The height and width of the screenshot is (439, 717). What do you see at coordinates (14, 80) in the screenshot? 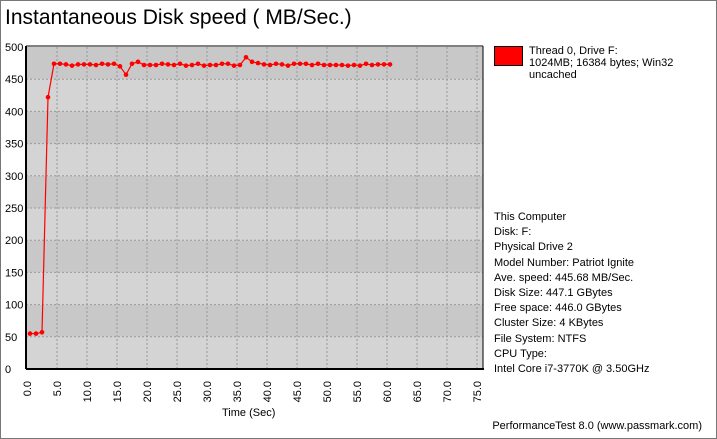
I see `y-tick-label: 450` at bounding box center [14, 80].